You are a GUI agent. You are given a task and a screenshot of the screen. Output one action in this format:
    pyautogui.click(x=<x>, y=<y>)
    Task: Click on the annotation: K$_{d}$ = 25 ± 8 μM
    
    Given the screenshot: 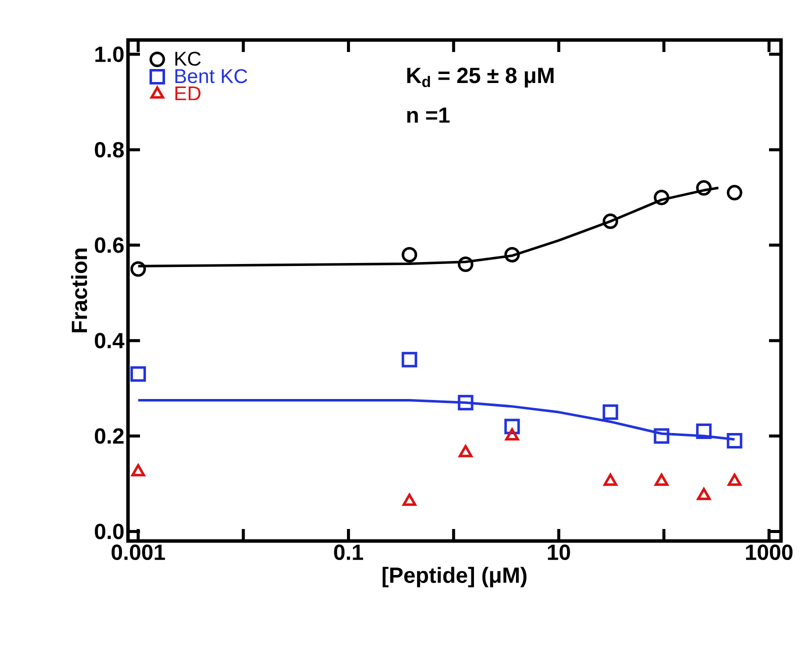 What is the action you would take?
    pyautogui.click(x=480, y=78)
    